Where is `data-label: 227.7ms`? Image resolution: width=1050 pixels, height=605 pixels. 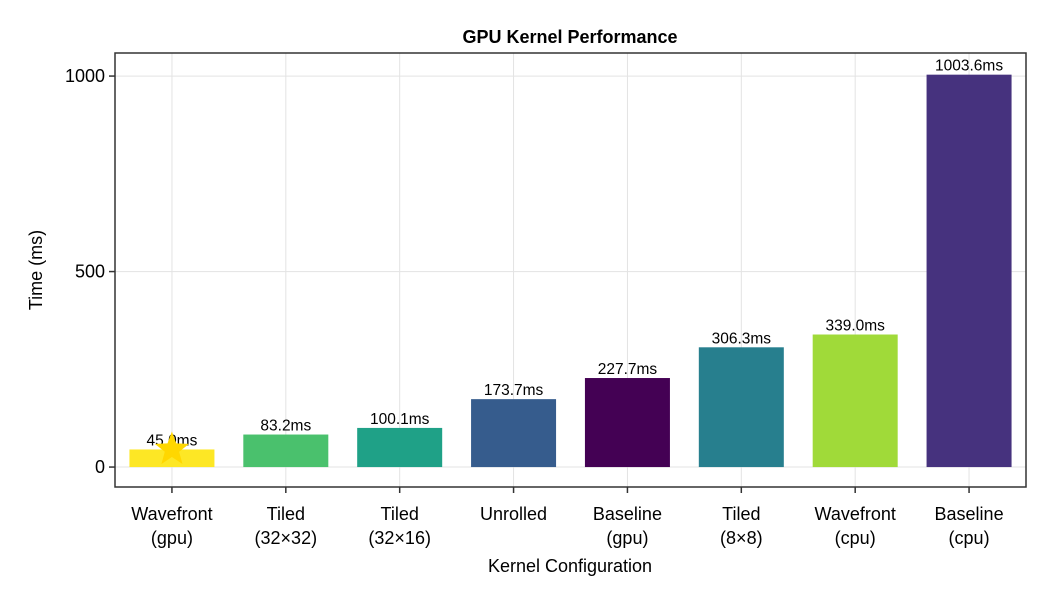
data-label: 227.7ms is located at coordinates (628, 369).